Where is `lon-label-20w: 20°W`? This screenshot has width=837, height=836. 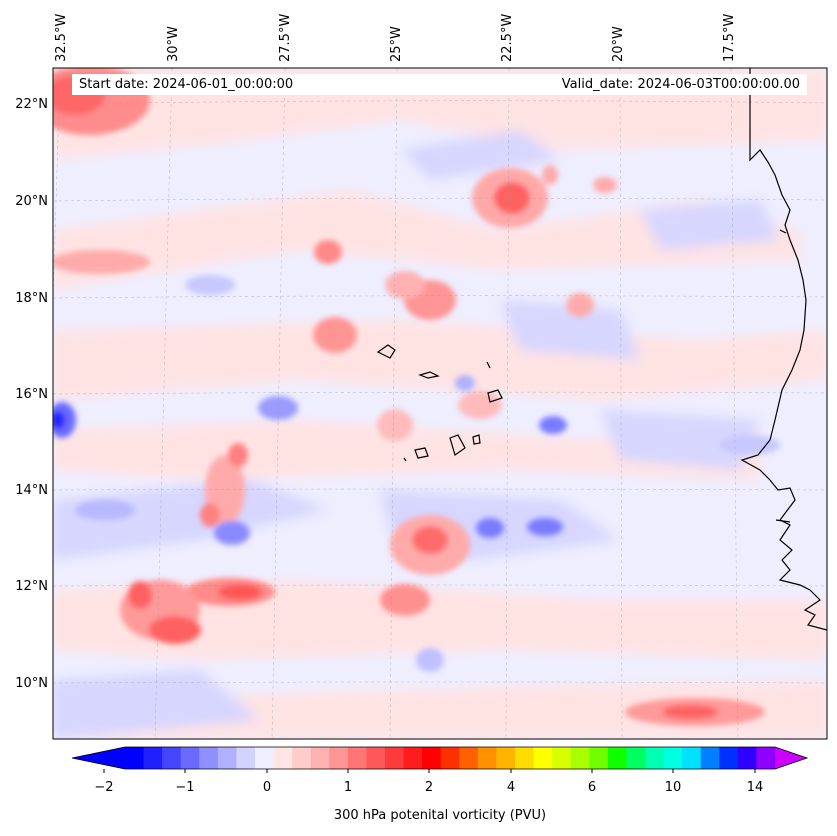 lon-label-20w: 20°W is located at coordinates (618, 44).